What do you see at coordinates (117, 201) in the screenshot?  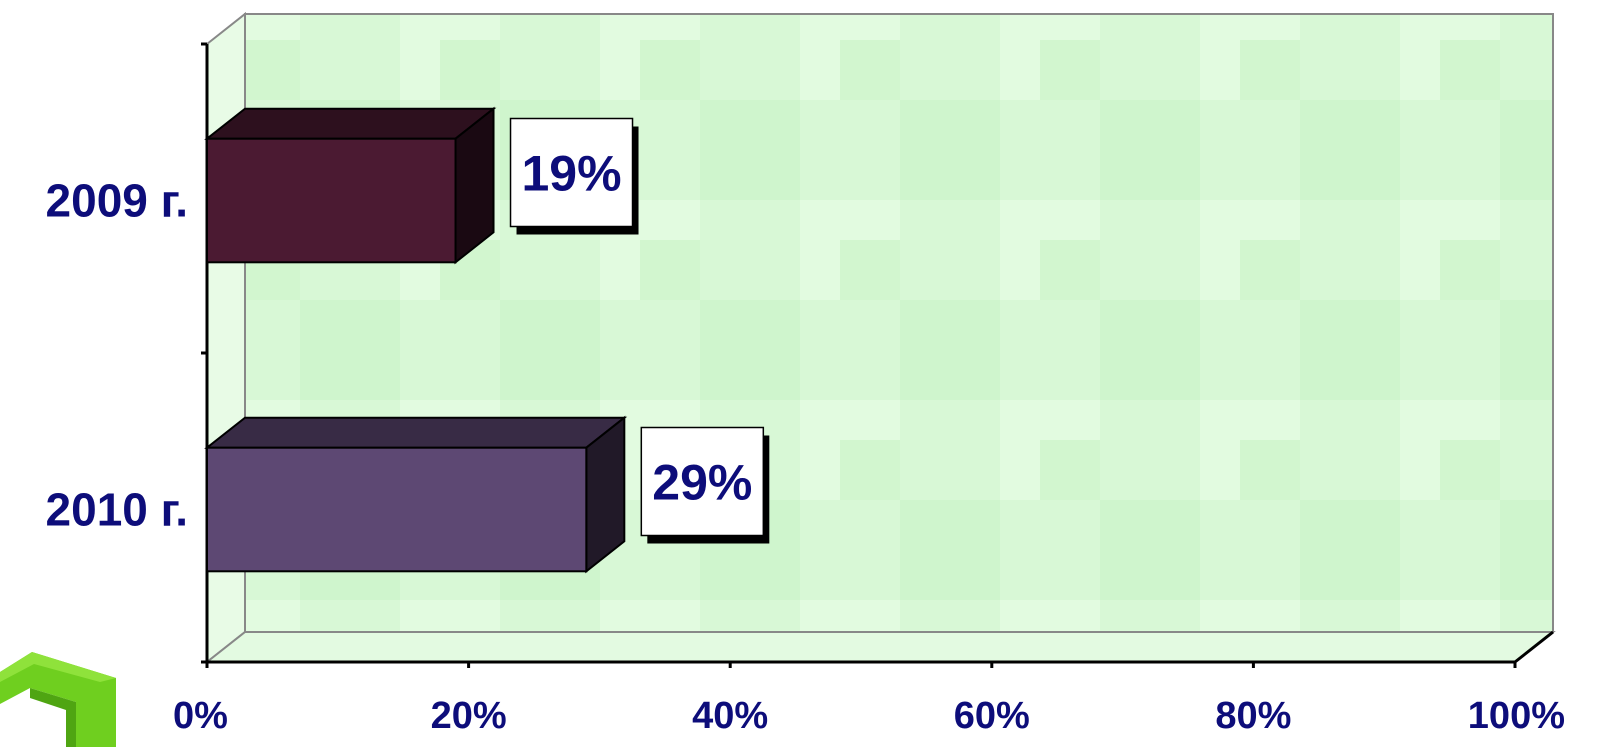 I see `category-label: 2009 г.` at bounding box center [117, 201].